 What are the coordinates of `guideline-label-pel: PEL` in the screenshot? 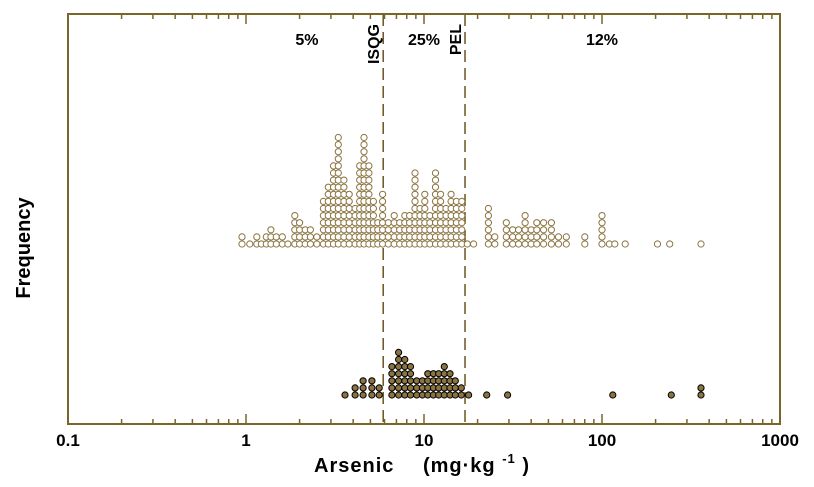 It's located at (456, 39).